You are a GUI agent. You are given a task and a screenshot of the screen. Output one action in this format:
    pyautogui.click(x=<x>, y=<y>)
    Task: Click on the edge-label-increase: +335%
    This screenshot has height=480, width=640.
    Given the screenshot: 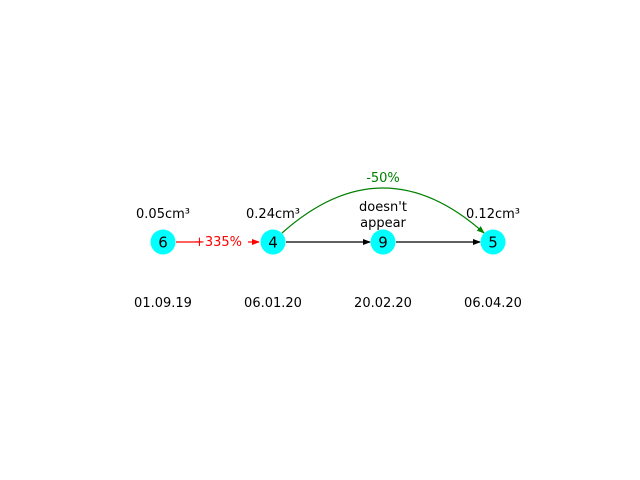 What is the action you would take?
    pyautogui.click(x=218, y=242)
    